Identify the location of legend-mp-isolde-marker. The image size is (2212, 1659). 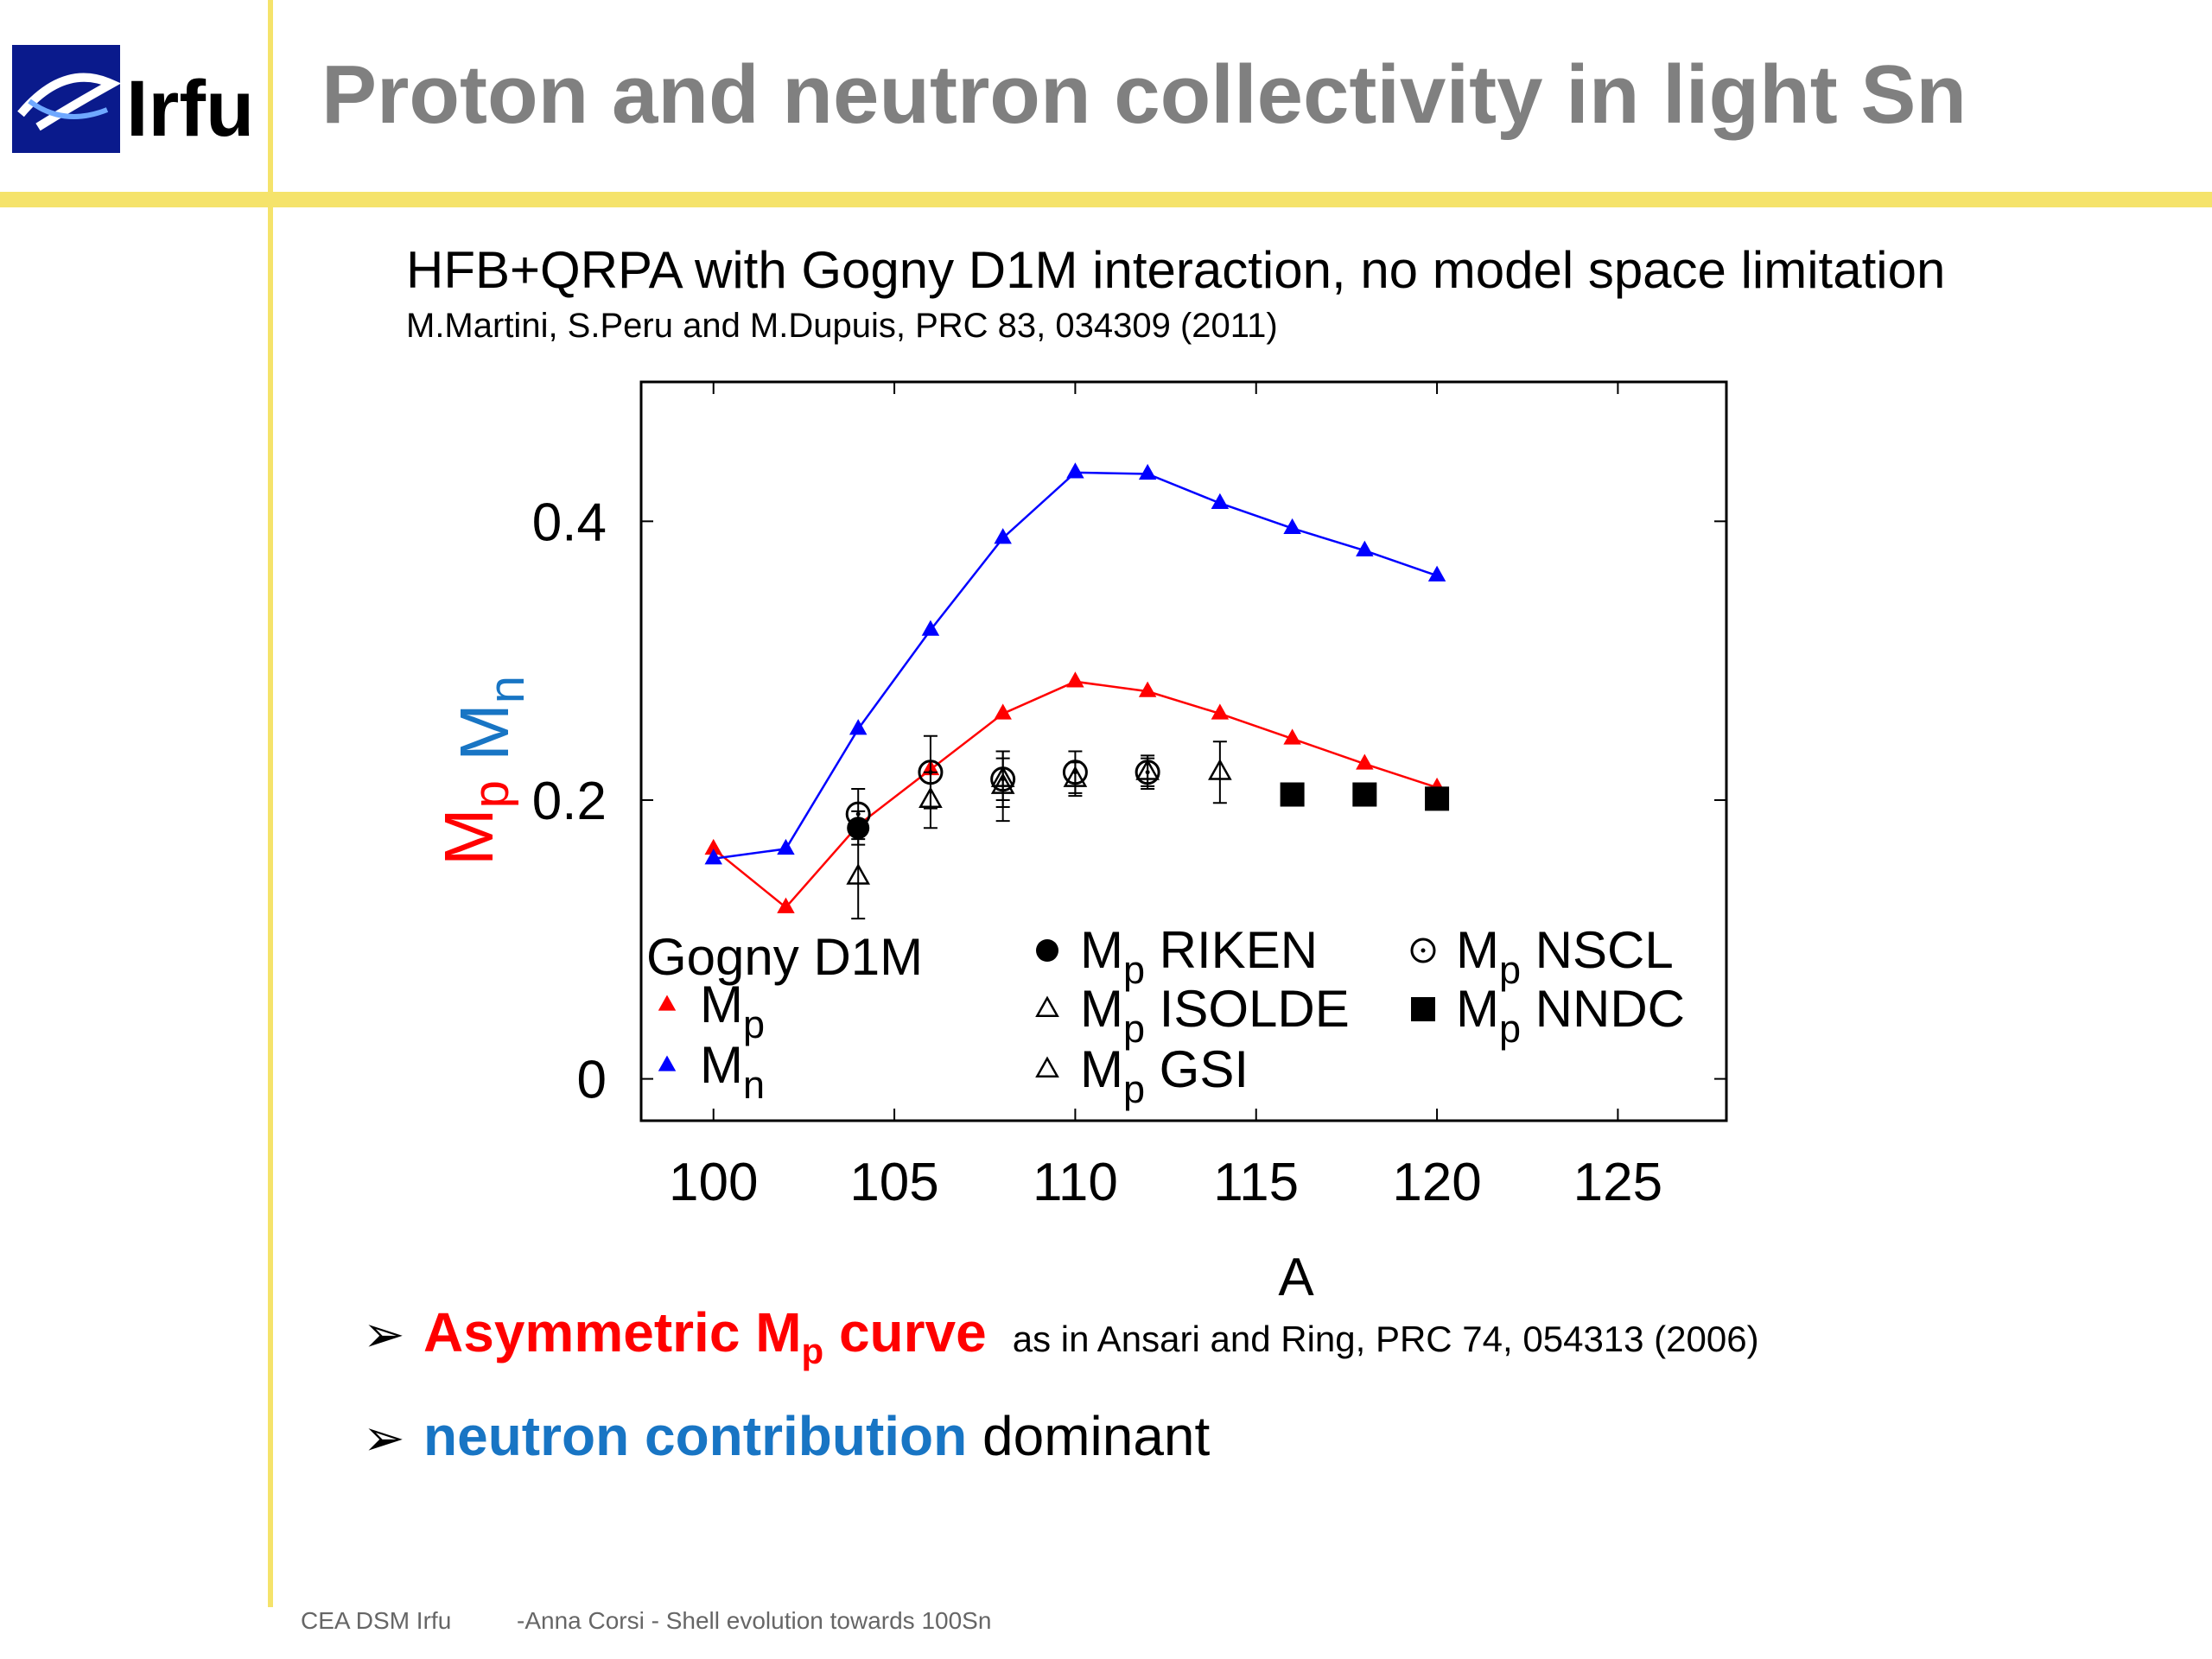
(1047, 1006).